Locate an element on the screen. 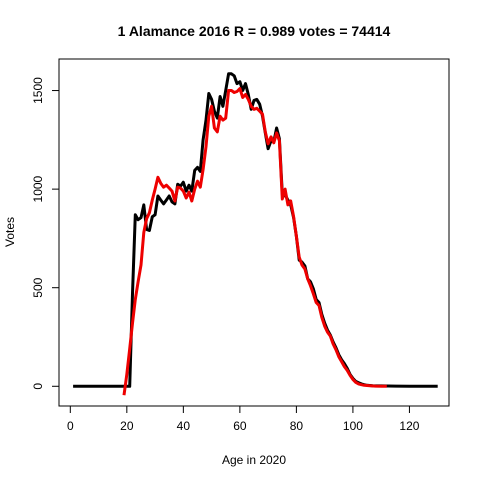 This screenshot has height=480, width=480. y-tick-label: 500 is located at coordinates (38, 287).